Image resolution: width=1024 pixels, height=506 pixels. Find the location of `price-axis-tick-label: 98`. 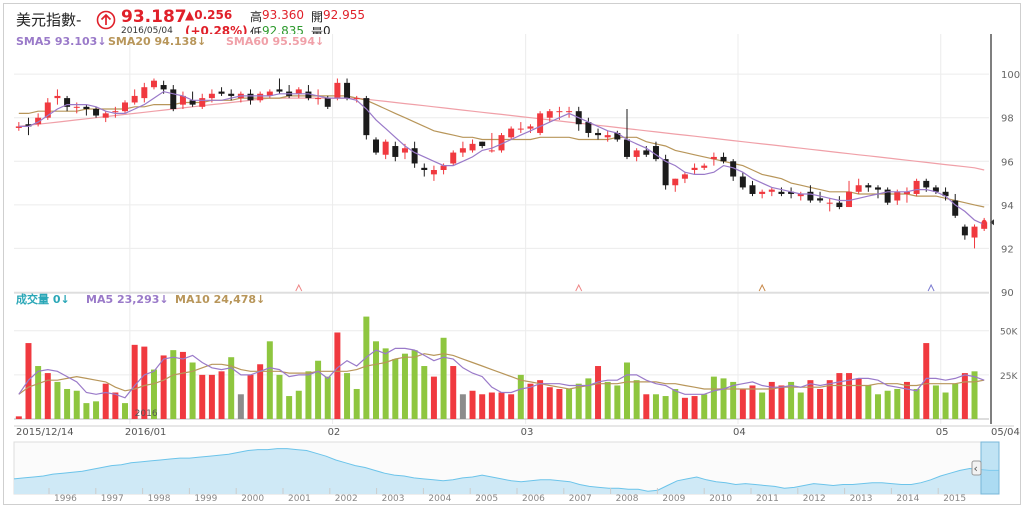

price-axis-tick-label: 98 is located at coordinates (1007, 119).